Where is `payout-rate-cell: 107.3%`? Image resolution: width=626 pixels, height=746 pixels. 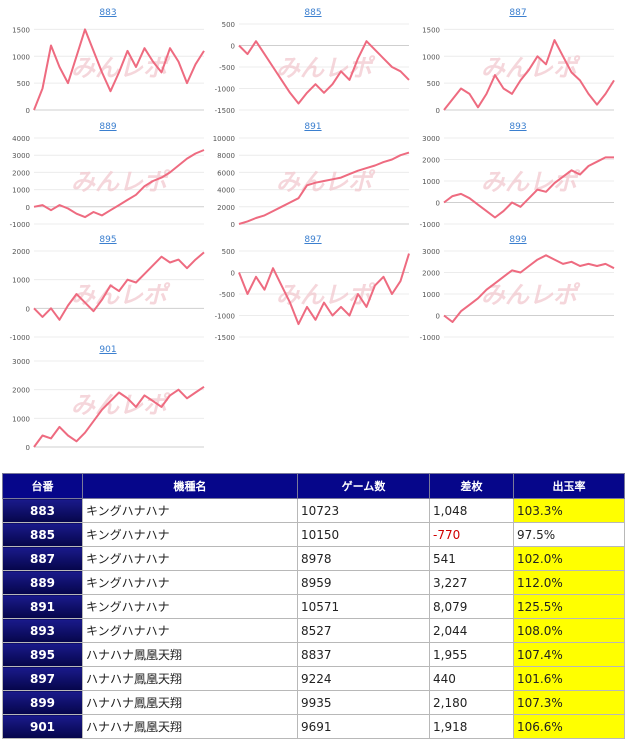
payout-rate-cell: 107.3% is located at coordinates (569, 702).